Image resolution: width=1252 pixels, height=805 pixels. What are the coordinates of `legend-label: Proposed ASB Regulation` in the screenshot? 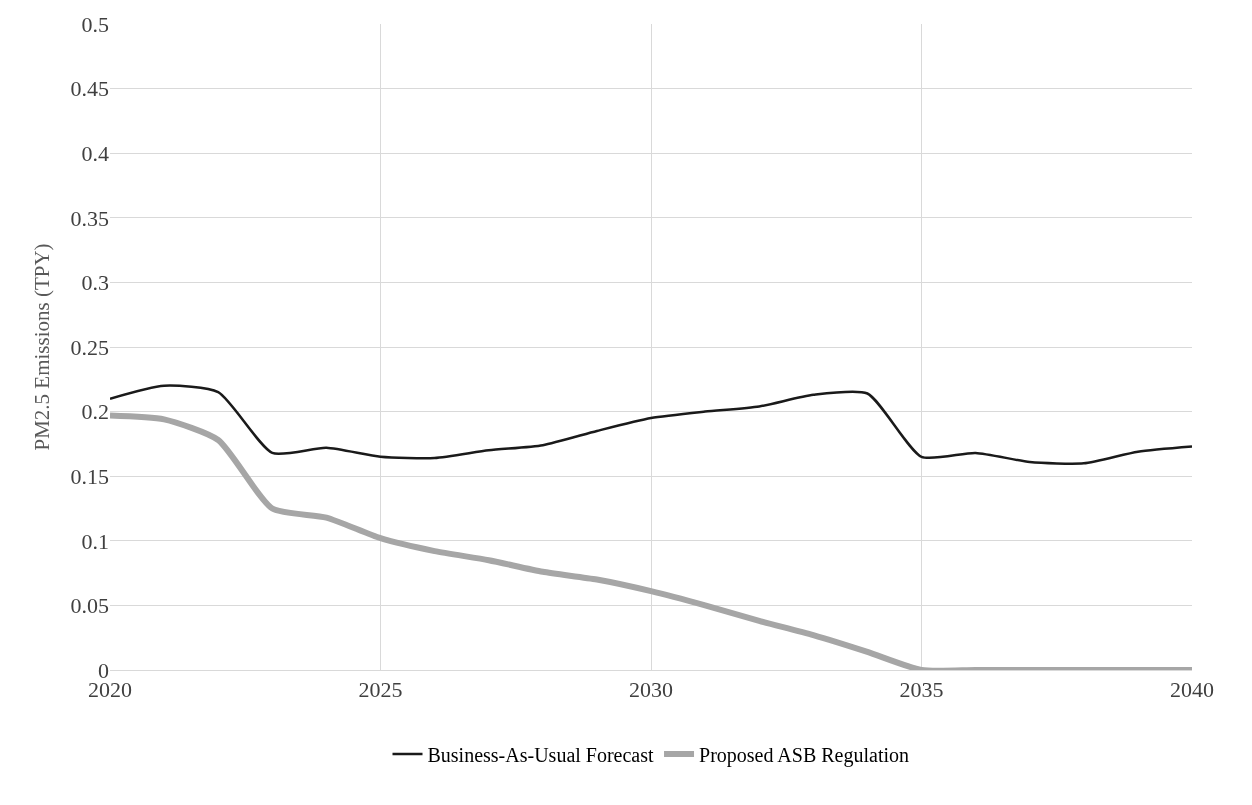 It's located at (804, 755).